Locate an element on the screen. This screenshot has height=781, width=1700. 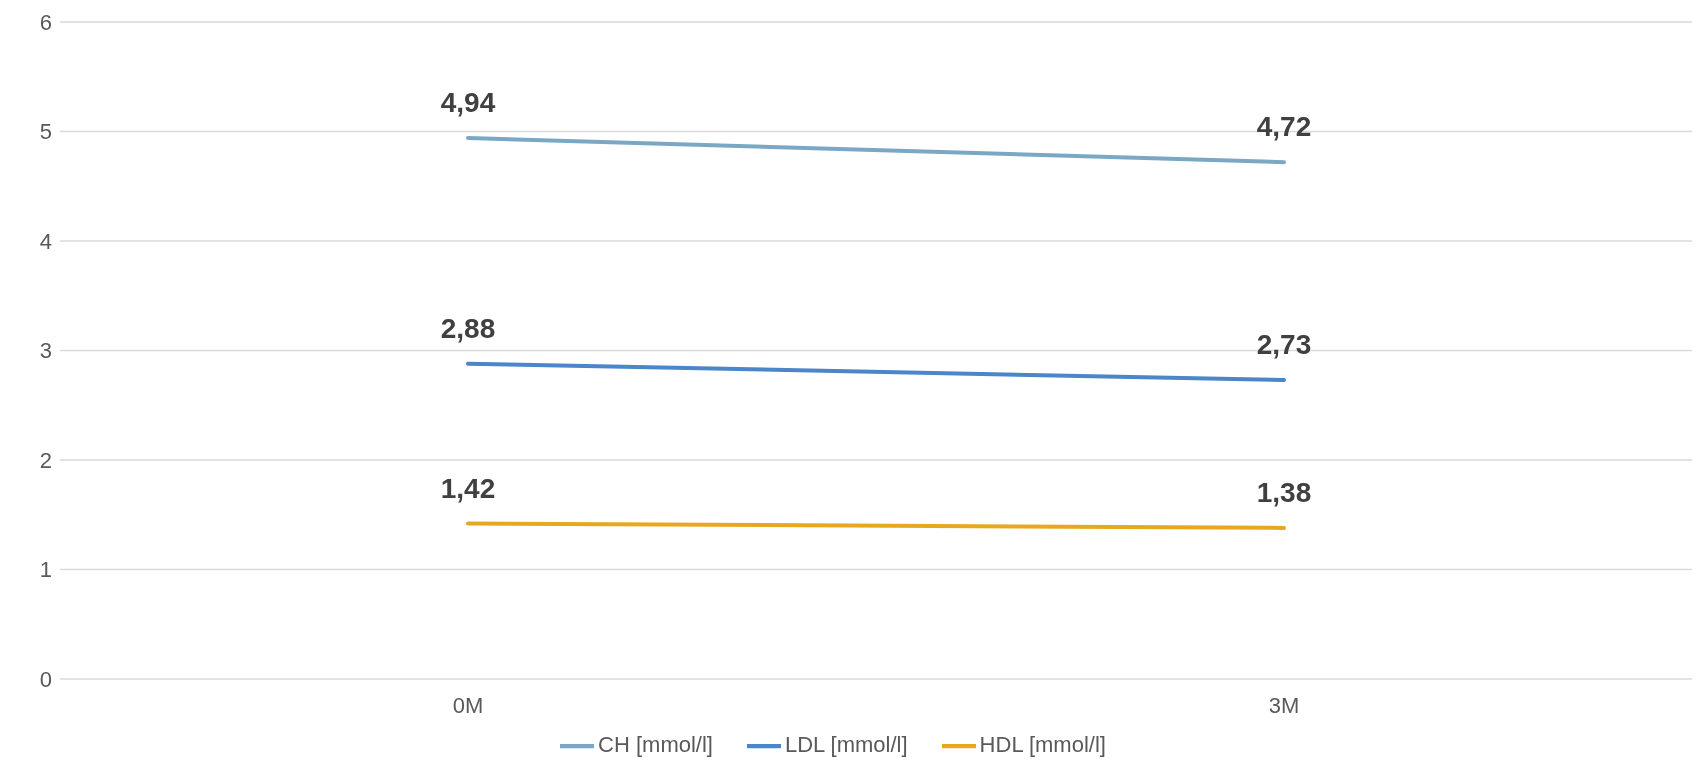
data-label: 4,72 is located at coordinates (1284, 127).